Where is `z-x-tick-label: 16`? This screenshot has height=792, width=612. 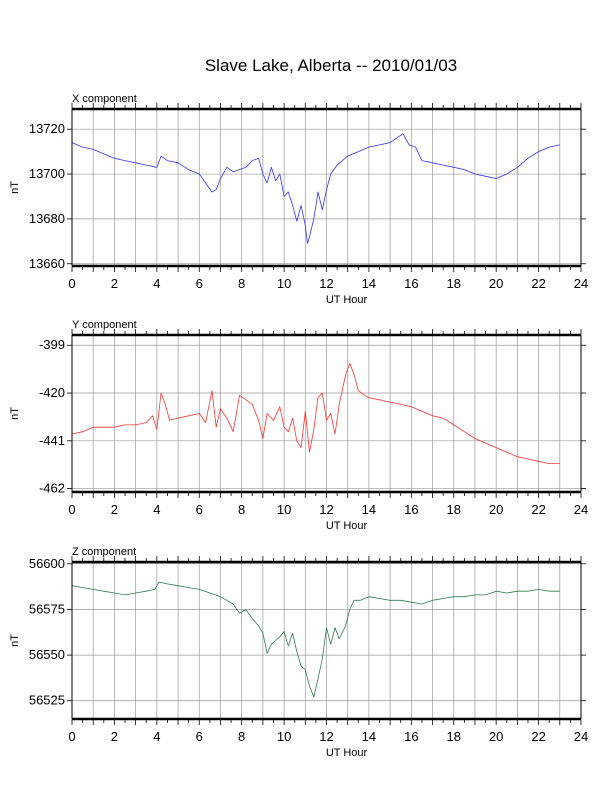
z-x-tick-label: 16 is located at coordinates (411, 736).